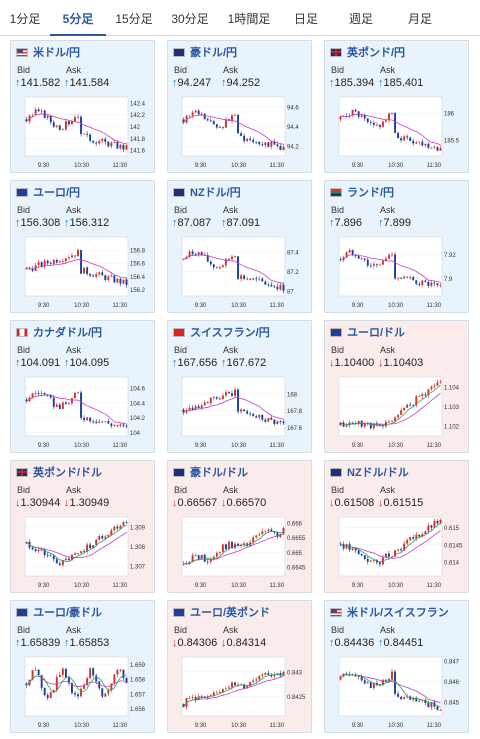 The height and width of the screenshot is (739, 480). Describe the element at coordinates (305, 19) in the screenshot. I see `tab-5: 日足` at that location.